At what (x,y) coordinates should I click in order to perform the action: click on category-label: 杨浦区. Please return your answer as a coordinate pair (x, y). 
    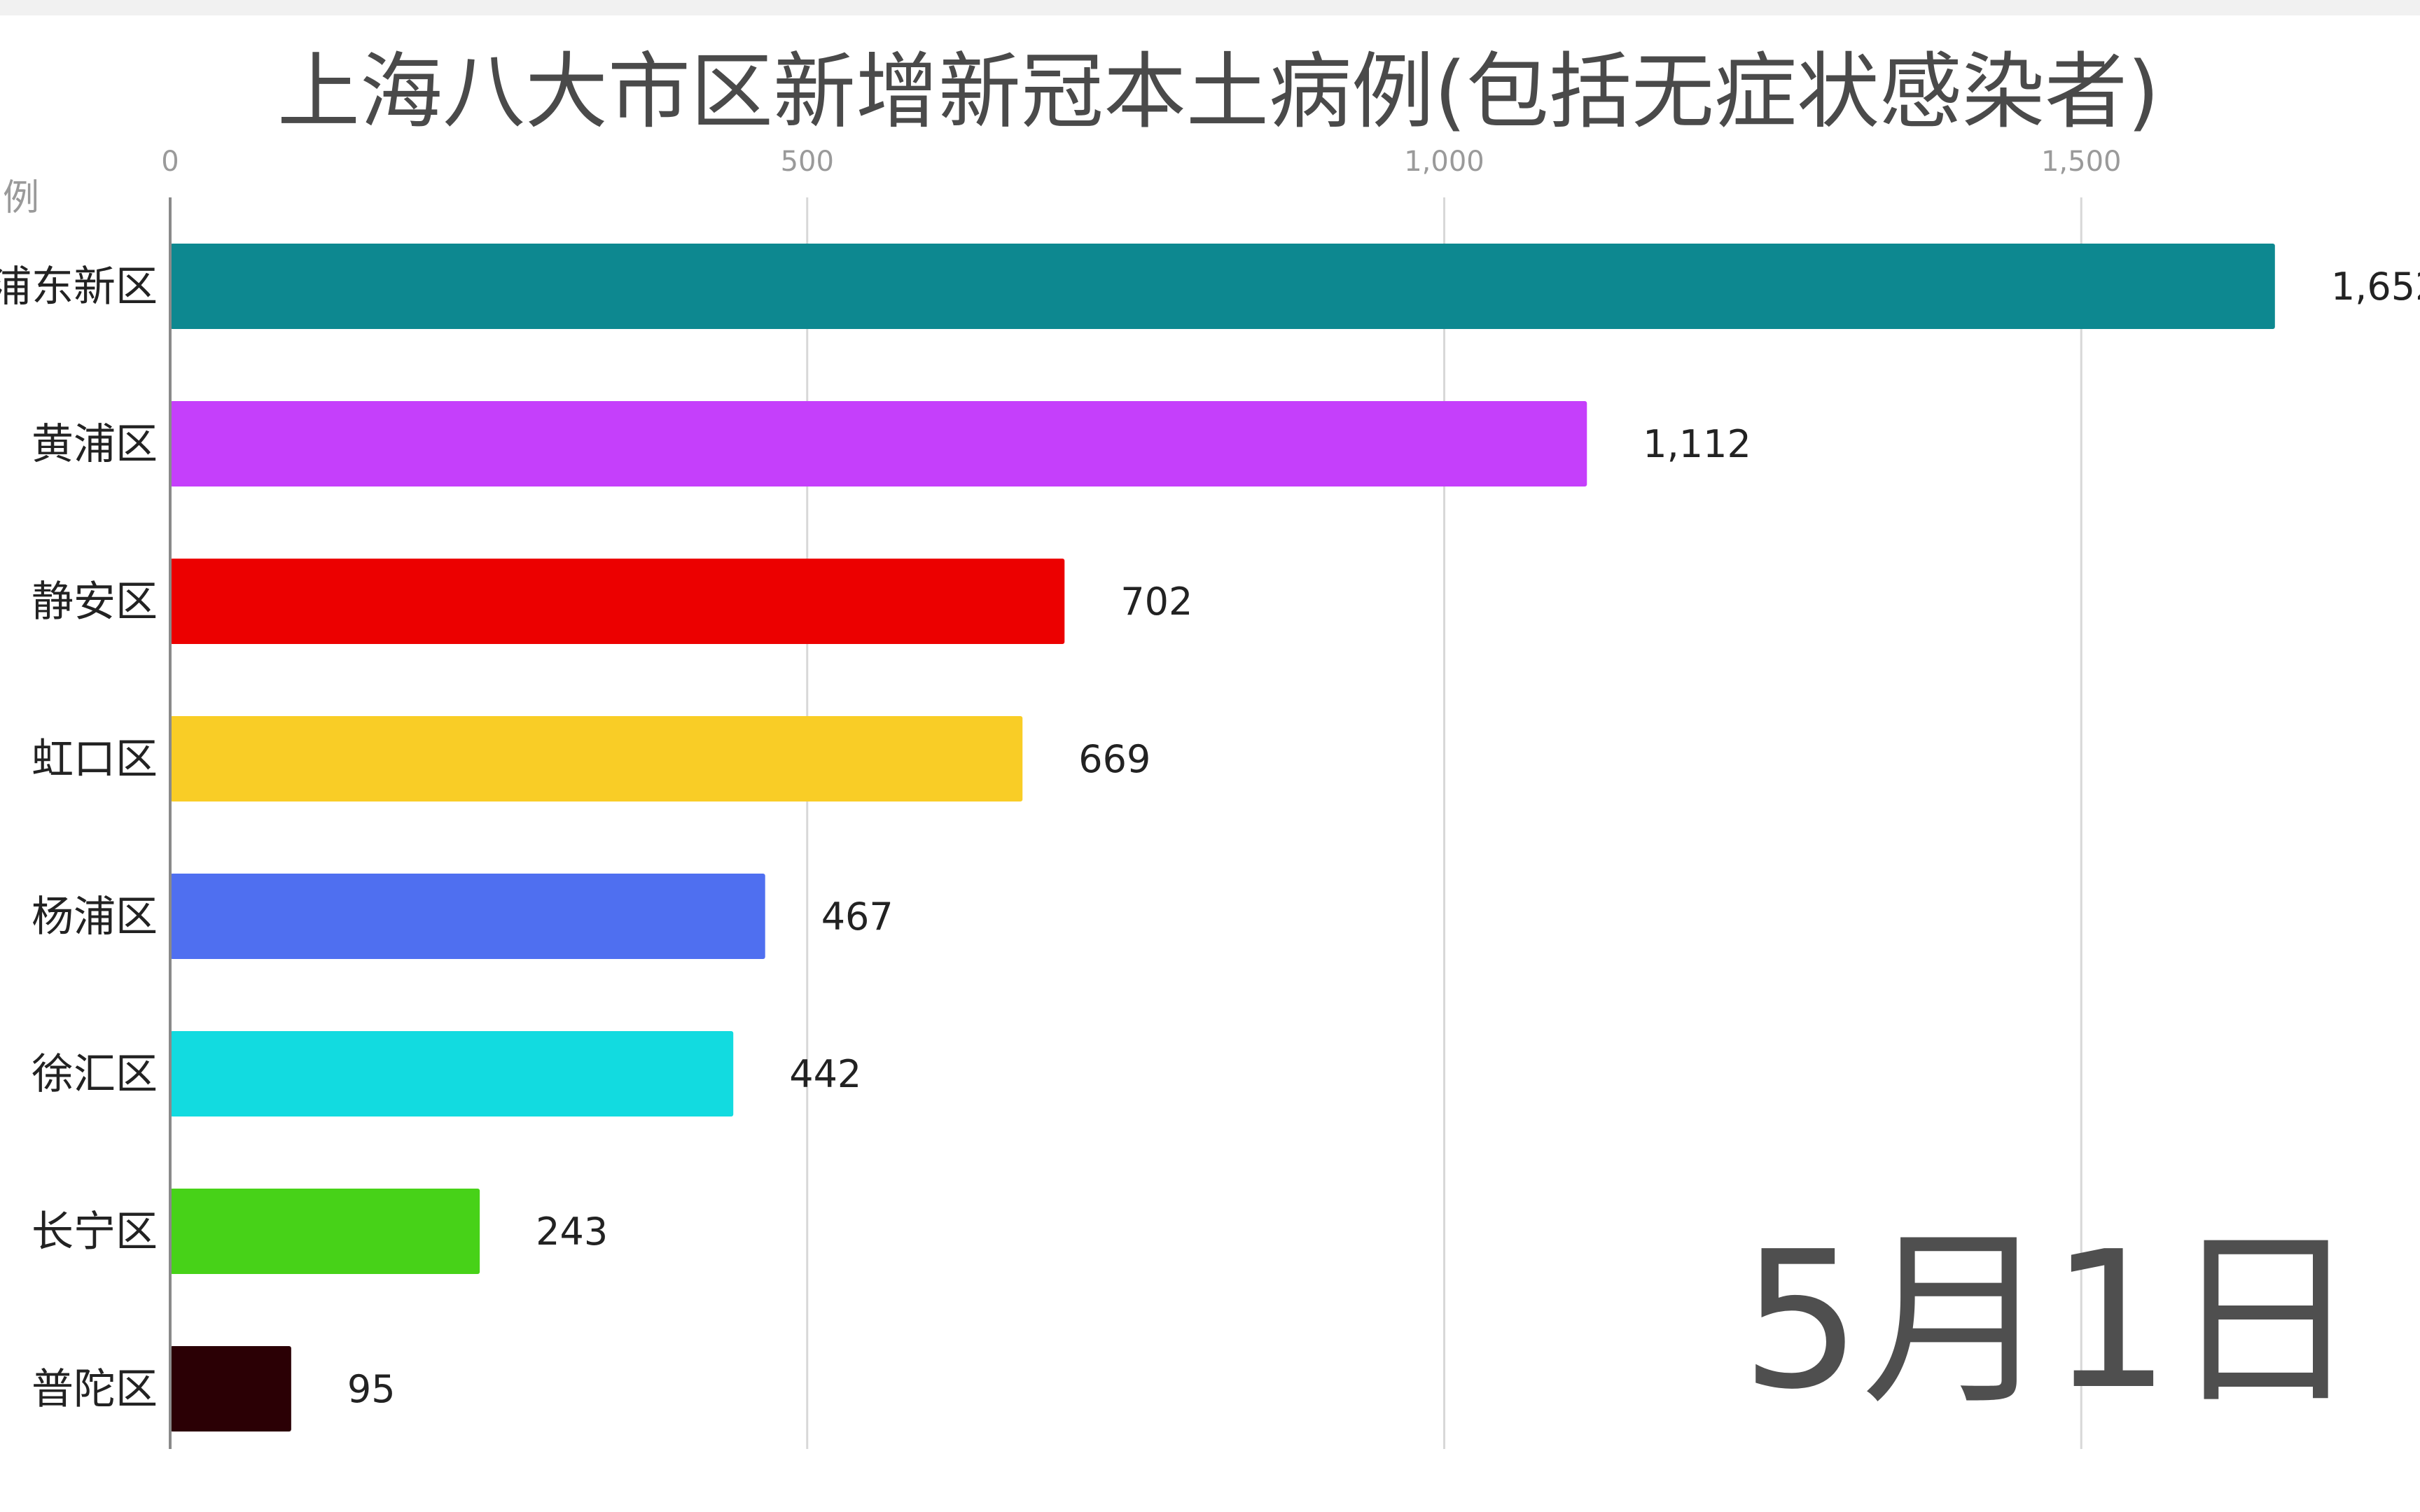
    Looking at the image, I should click on (95, 916).